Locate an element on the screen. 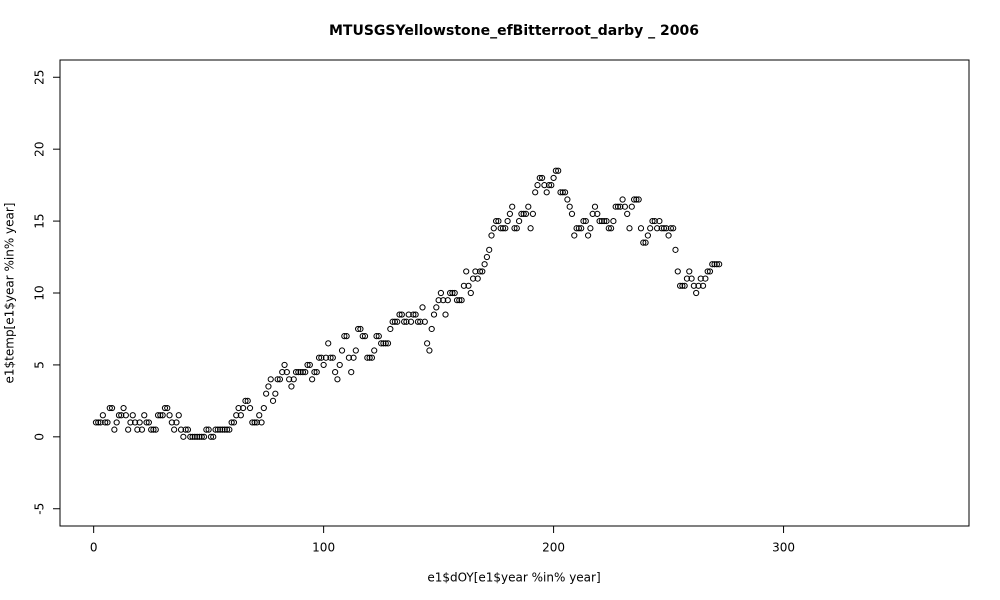 This screenshot has width=1000, height=600. y-tick-label: 20 is located at coordinates (40, 149).